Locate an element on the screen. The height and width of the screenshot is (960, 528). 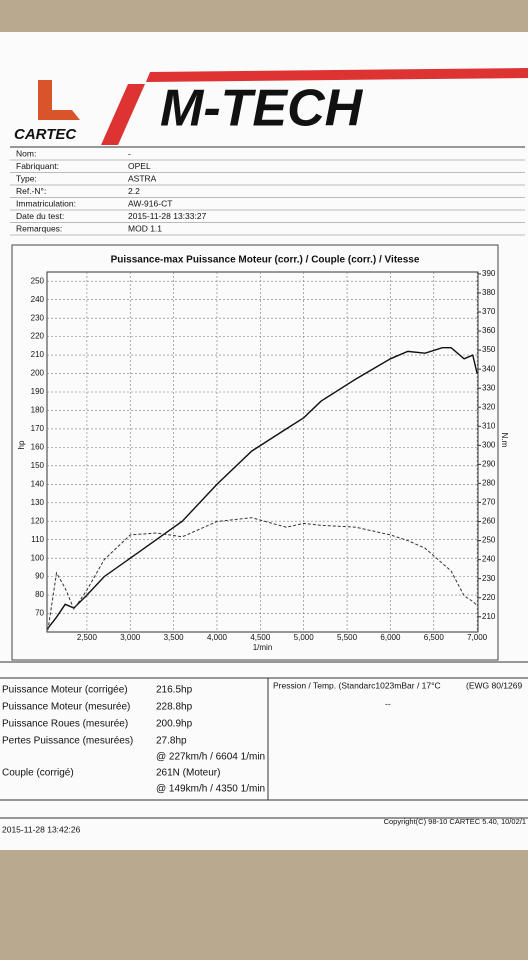
x-tick-label: 5,500 is located at coordinates (347, 637).